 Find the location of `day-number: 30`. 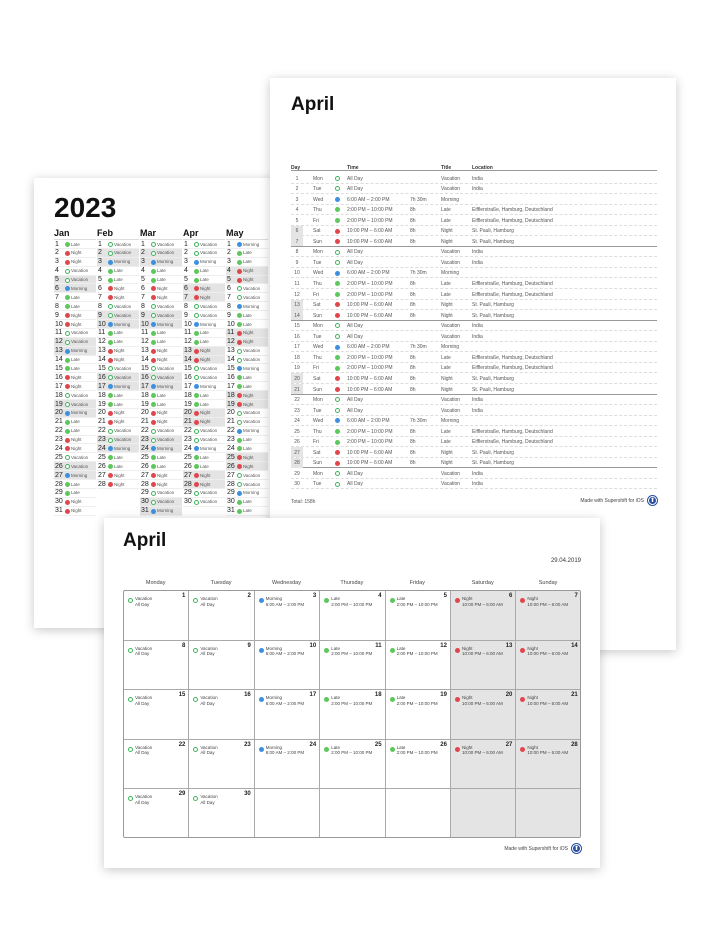

day-number: 30 is located at coordinates (247, 794).